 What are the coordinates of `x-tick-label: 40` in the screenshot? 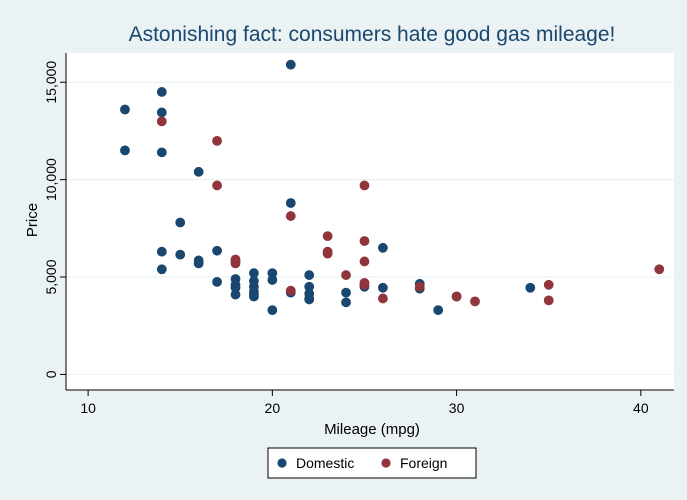 It's located at (641, 408).